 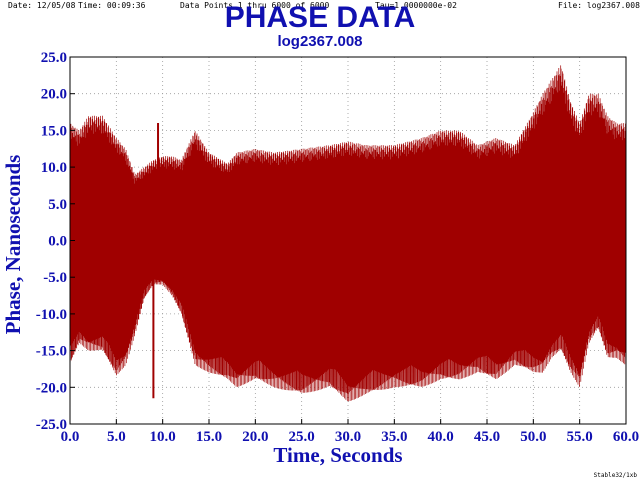 I want to click on x-tick-label: 45.0, so click(x=487, y=437).